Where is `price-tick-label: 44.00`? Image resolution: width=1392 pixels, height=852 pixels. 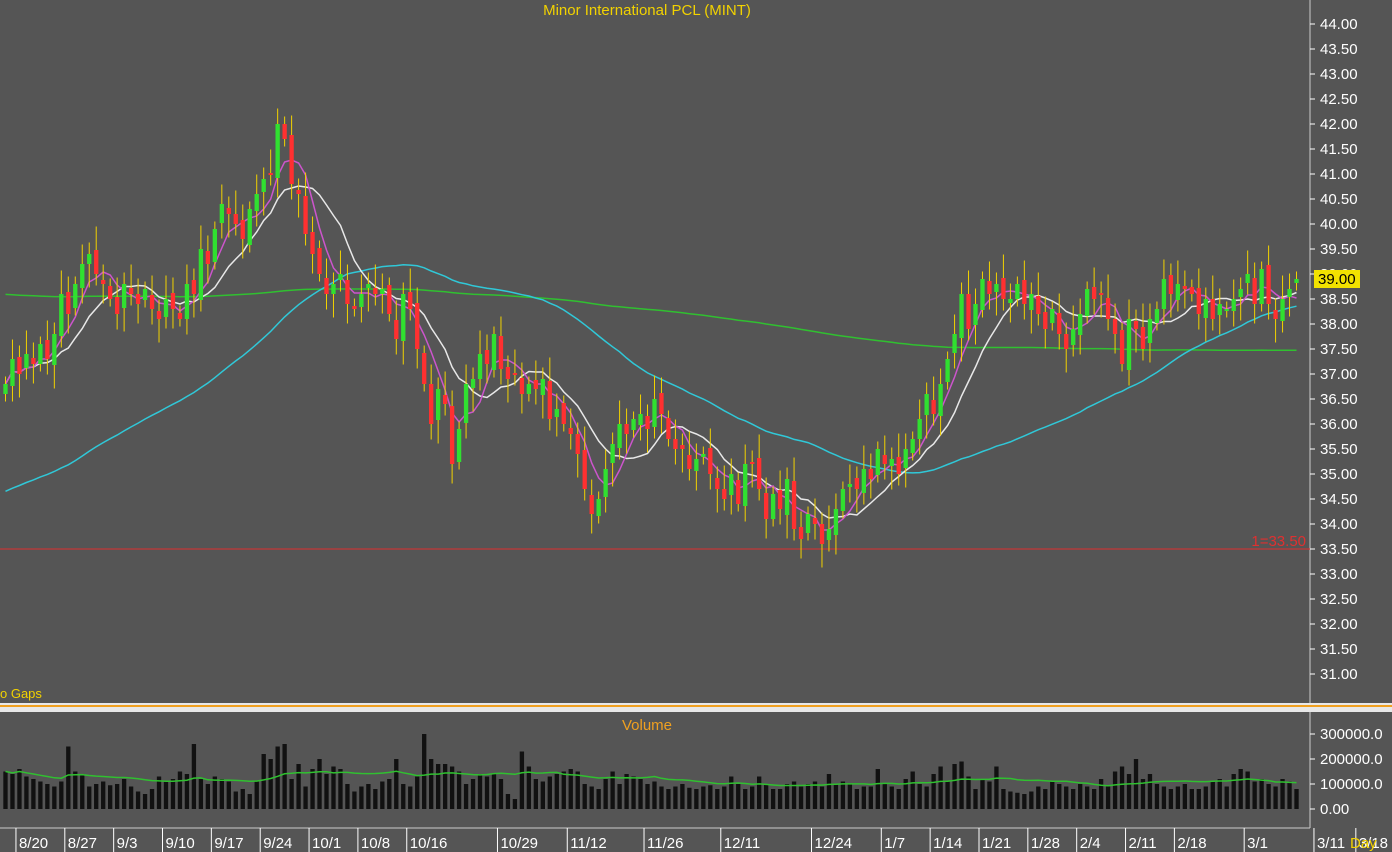 price-tick-label: 44.00 is located at coordinates (1339, 24).